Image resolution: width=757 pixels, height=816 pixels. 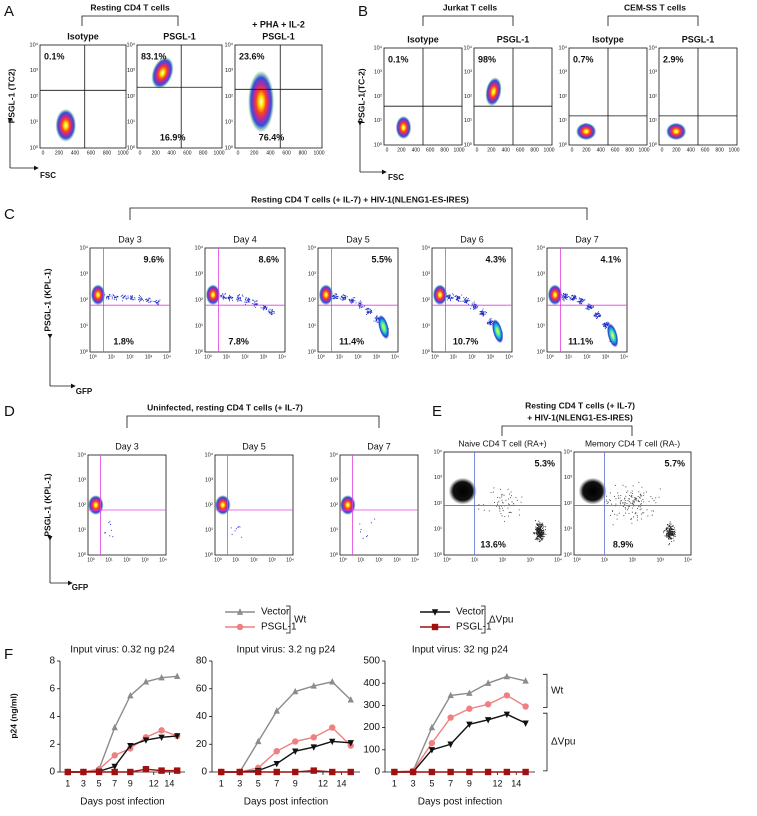 What do you see at coordinates (225, 407) in the screenshot?
I see `group-title: Uninfected, resting CD4 T cells (+ IL-7)` at bounding box center [225, 407].